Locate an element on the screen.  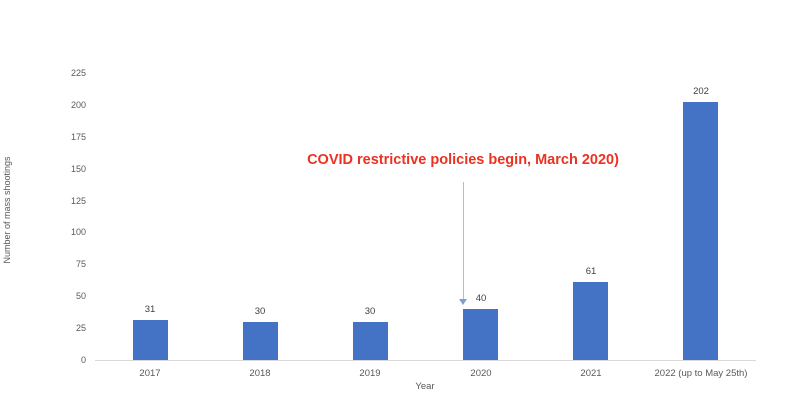
down-arrow-icon is located at coordinates (463, 243).